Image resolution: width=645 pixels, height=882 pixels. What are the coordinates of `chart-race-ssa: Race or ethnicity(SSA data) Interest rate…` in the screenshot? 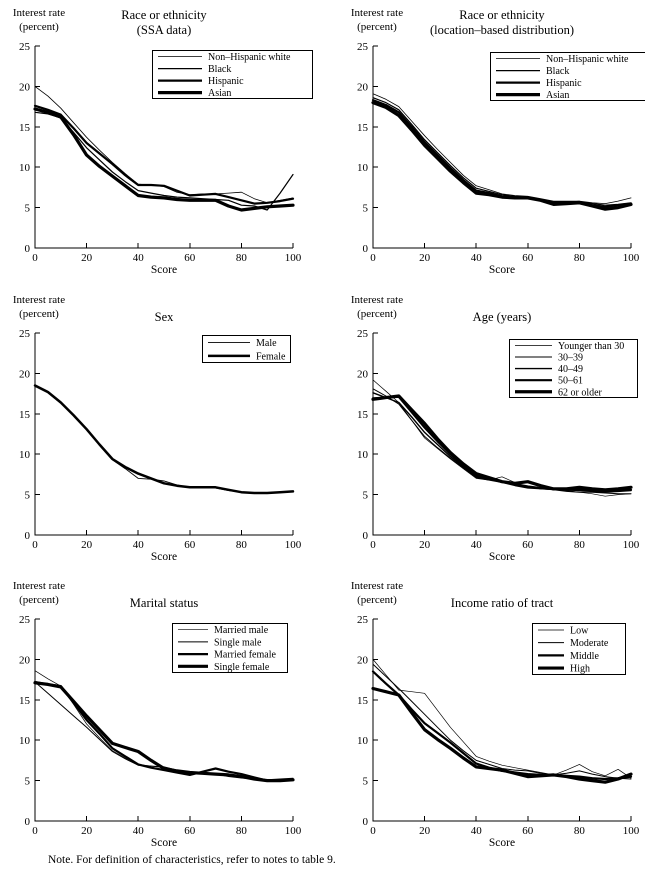 It's located at (163, 141).